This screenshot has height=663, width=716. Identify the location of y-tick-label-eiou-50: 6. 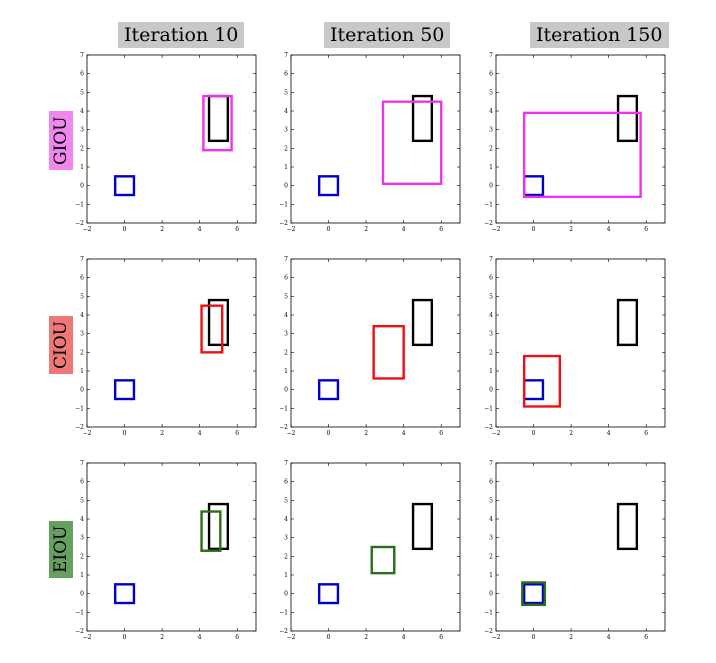
(286, 482).